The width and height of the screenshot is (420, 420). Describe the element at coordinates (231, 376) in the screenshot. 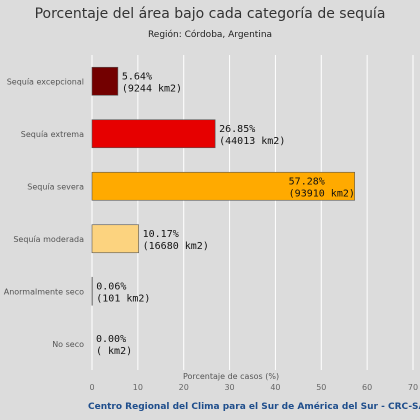

I see `x-axis-title: Porcentaje de casos (%)` at that location.